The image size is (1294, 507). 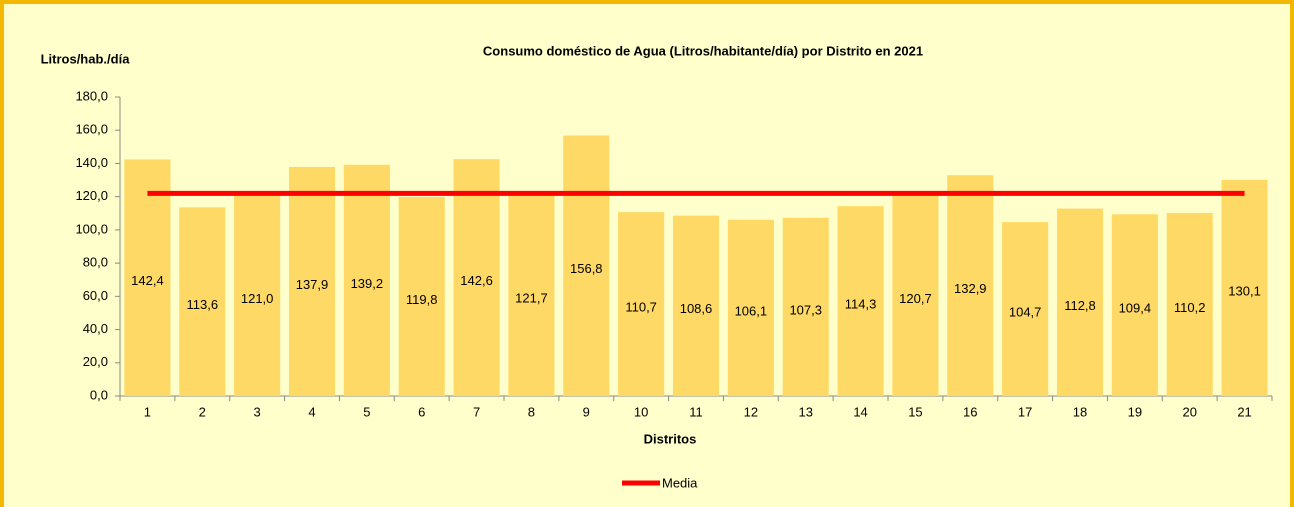 I want to click on x-tick-label: 16, so click(x=970, y=411).